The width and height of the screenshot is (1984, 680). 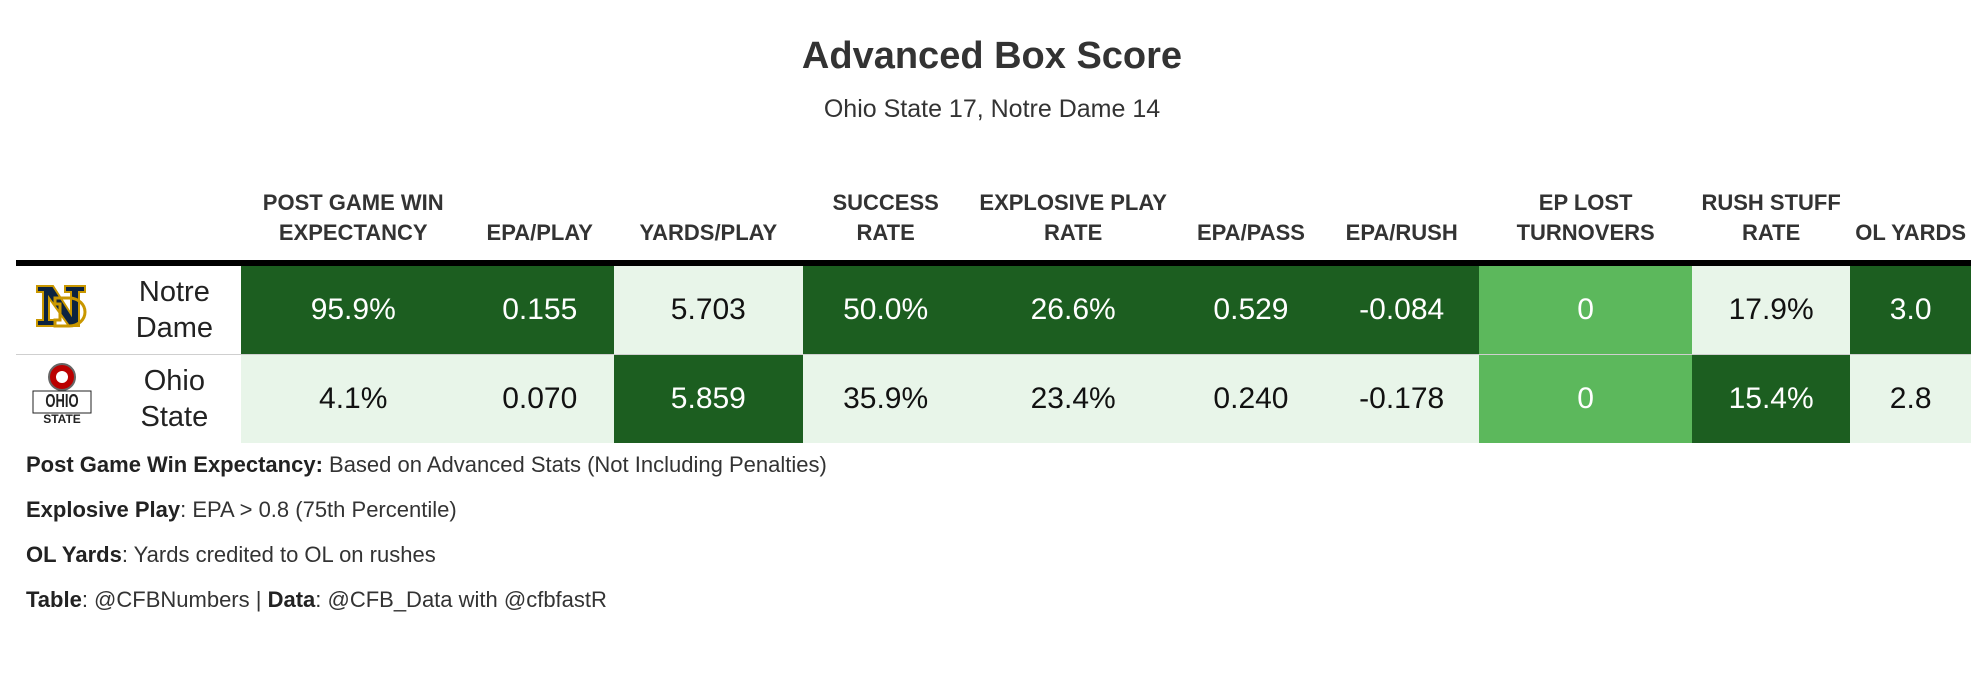 What do you see at coordinates (1585, 207) in the screenshot?
I see `column-header: EP LOST TURNOVERS` at bounding box center [1585, 207].